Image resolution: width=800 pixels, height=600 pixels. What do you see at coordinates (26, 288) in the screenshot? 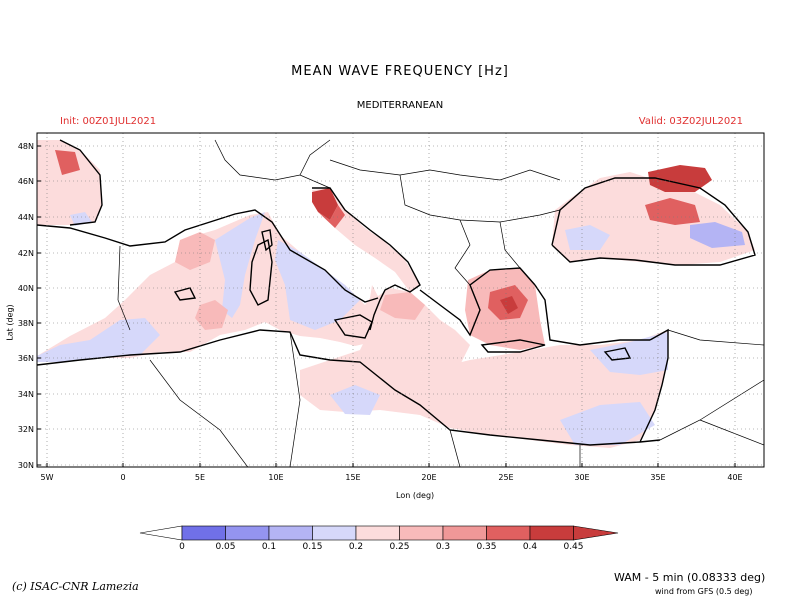
I see `ytick-label-4: 40N` at bounding box center [26, 288].